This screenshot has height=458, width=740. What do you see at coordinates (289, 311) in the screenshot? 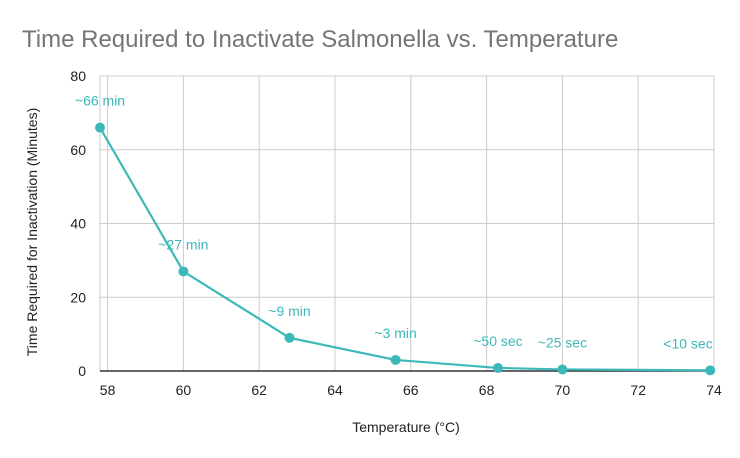
I see `data-label: ~9 min` at bounding box center [289, 311].